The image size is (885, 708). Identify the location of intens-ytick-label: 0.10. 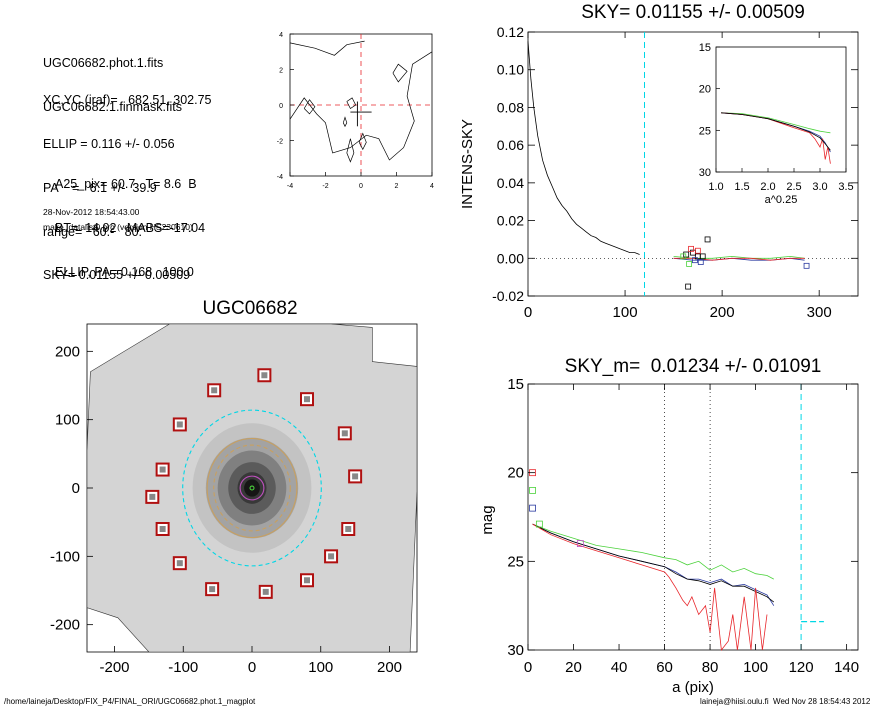
(510, 70).